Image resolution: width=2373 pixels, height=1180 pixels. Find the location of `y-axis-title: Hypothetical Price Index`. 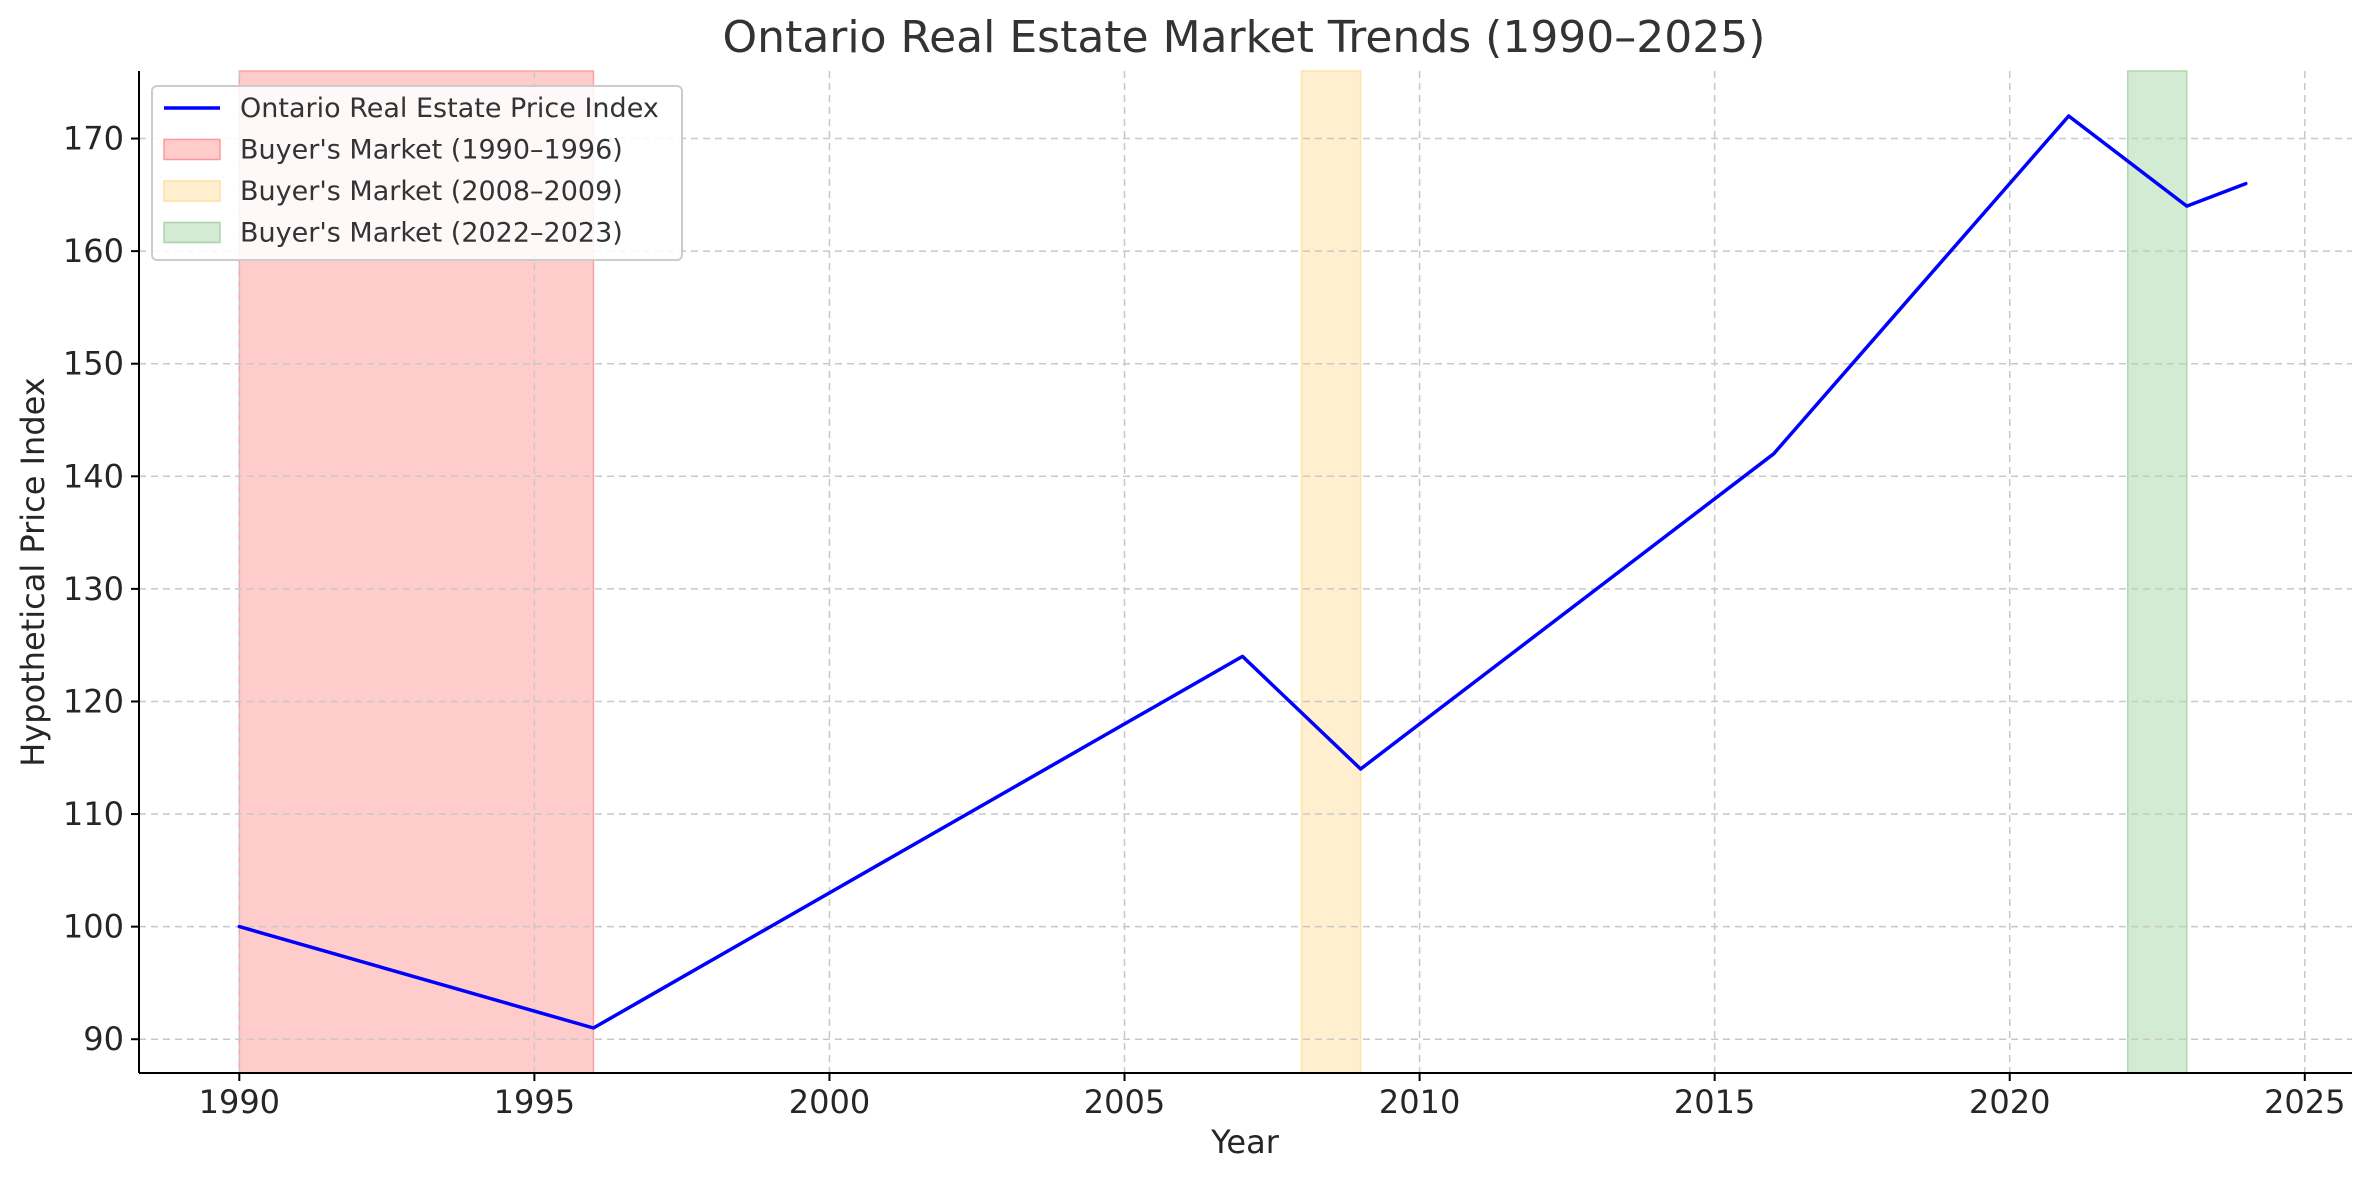

y-axis-title: Hypothetical Price Index is located at coordinates (33, 571).